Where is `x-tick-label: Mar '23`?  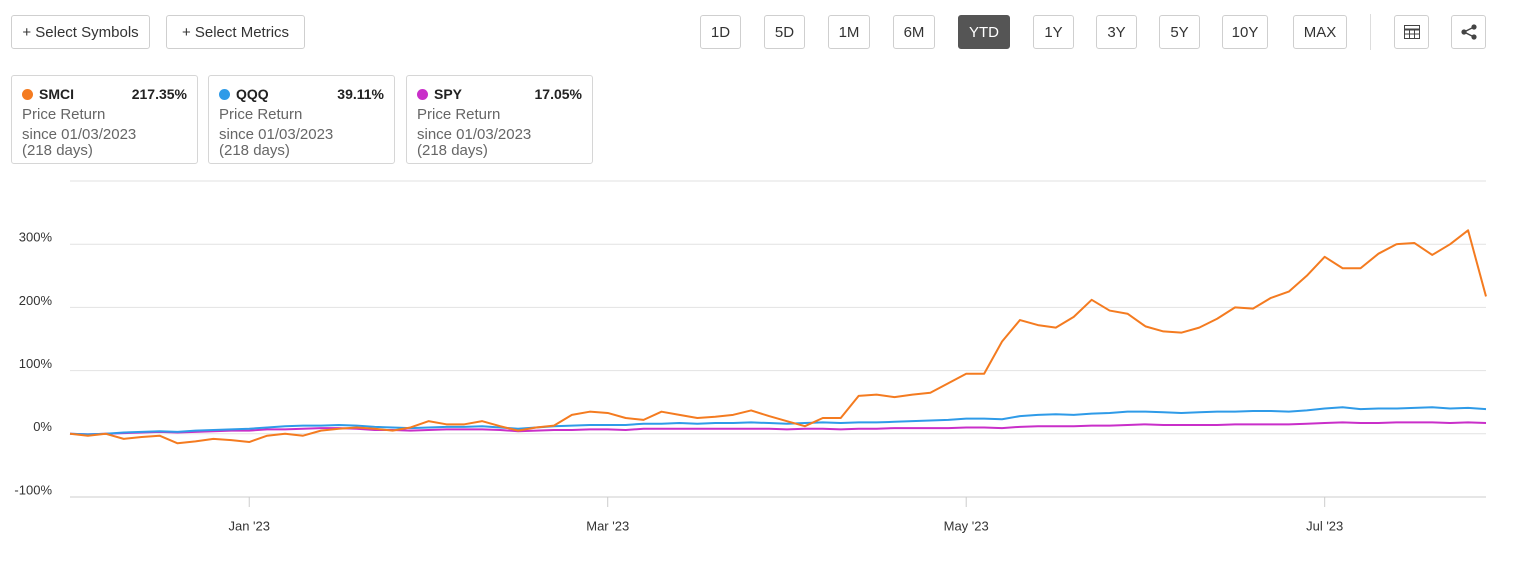
x-tick-label: Mar '23 is located at coordinates (607, 525).